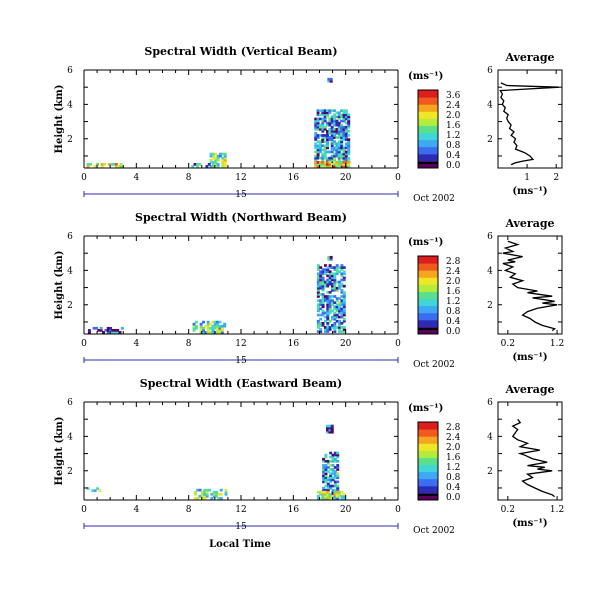 The width and height of the screenshot is (616, 598). Describe the element at coordinates (136, 510) in the screenshot. I see `x-tick-label: 4` at that location.